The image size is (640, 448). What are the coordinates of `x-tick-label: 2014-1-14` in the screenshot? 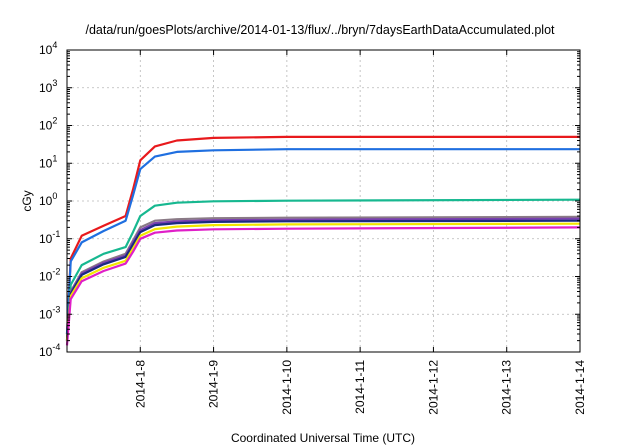 It's located at (580, 387).